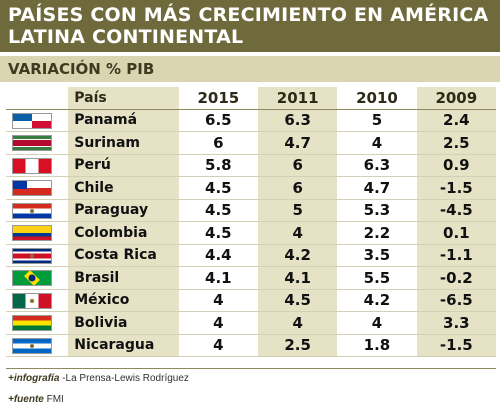 Image resolution: width=500 pixels, height=405 pixels. What do you see at coordinates (456, 210) in the screenshot?
I see `value-2009: -4.5` at bounding box center [456, 210].